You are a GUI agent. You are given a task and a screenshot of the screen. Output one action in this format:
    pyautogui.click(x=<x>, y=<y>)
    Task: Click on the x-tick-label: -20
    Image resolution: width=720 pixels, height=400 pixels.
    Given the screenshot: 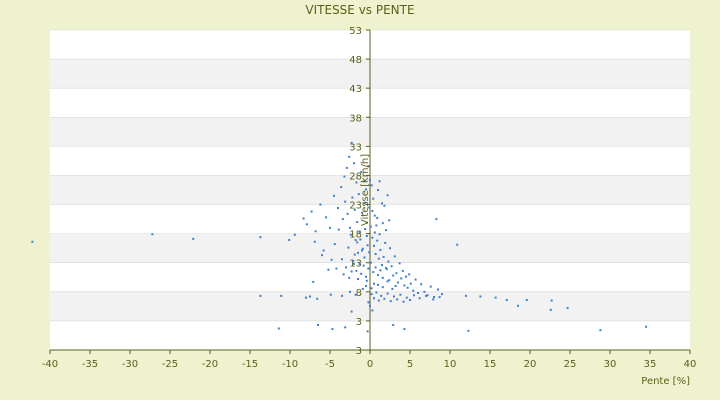 What is the action you would take?
    pyautogui.click(x=210, y=364)
    